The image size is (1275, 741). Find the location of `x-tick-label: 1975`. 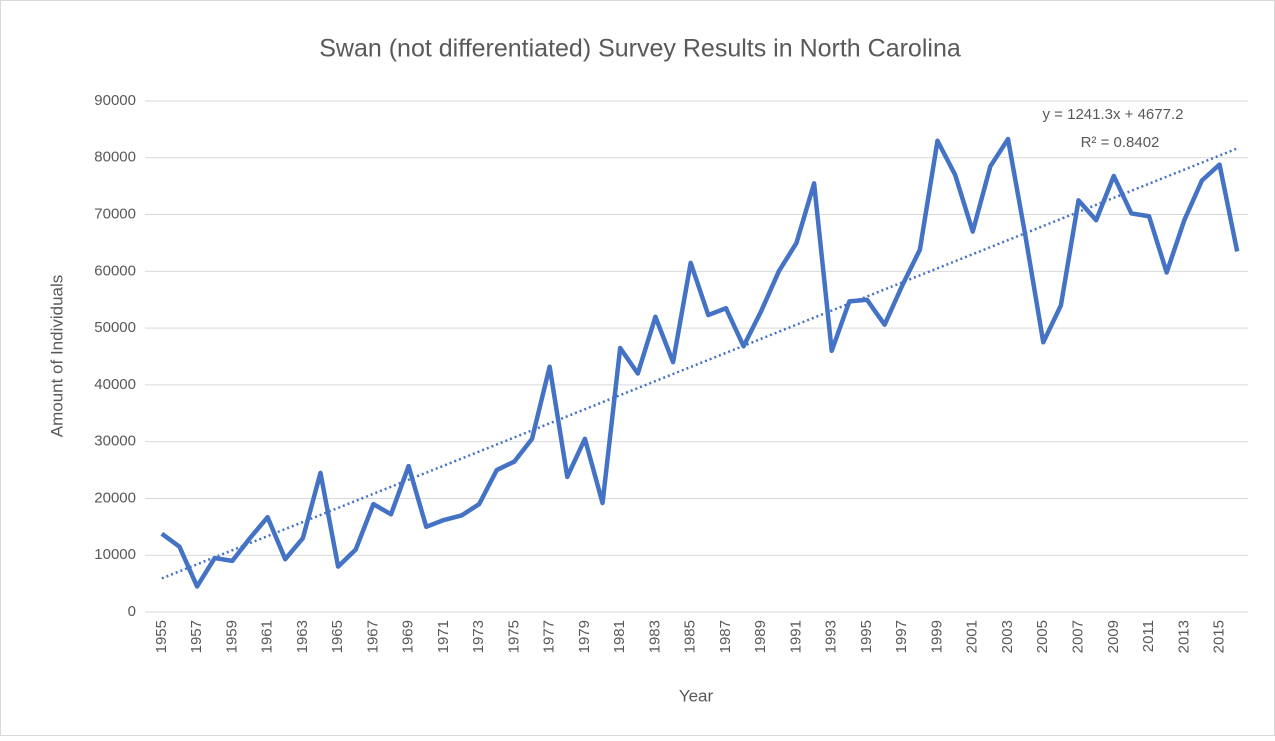

x-tick-label: 1975 is located at coordinates (513, 636).